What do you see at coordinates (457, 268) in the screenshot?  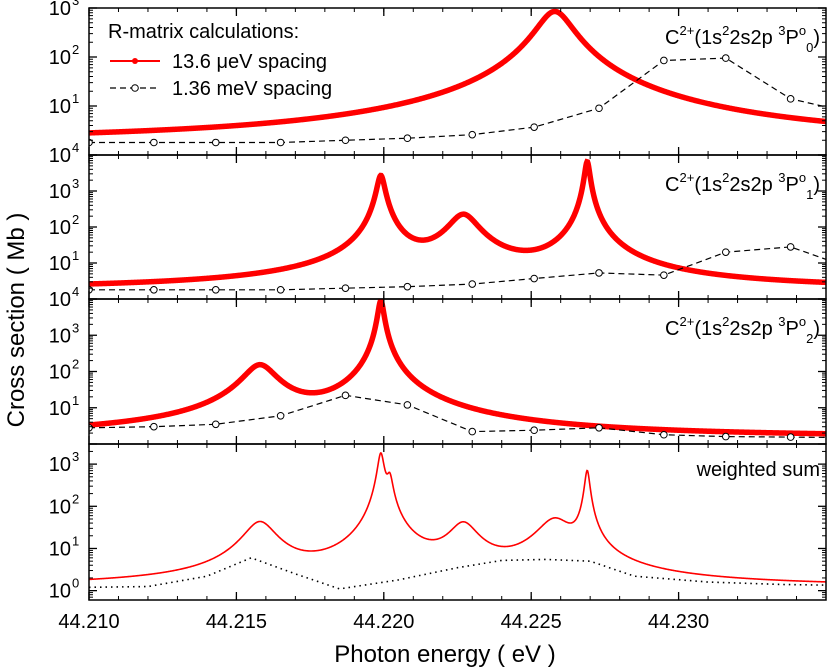 I see `series-coarse-line` at bounding box center [457, 268].